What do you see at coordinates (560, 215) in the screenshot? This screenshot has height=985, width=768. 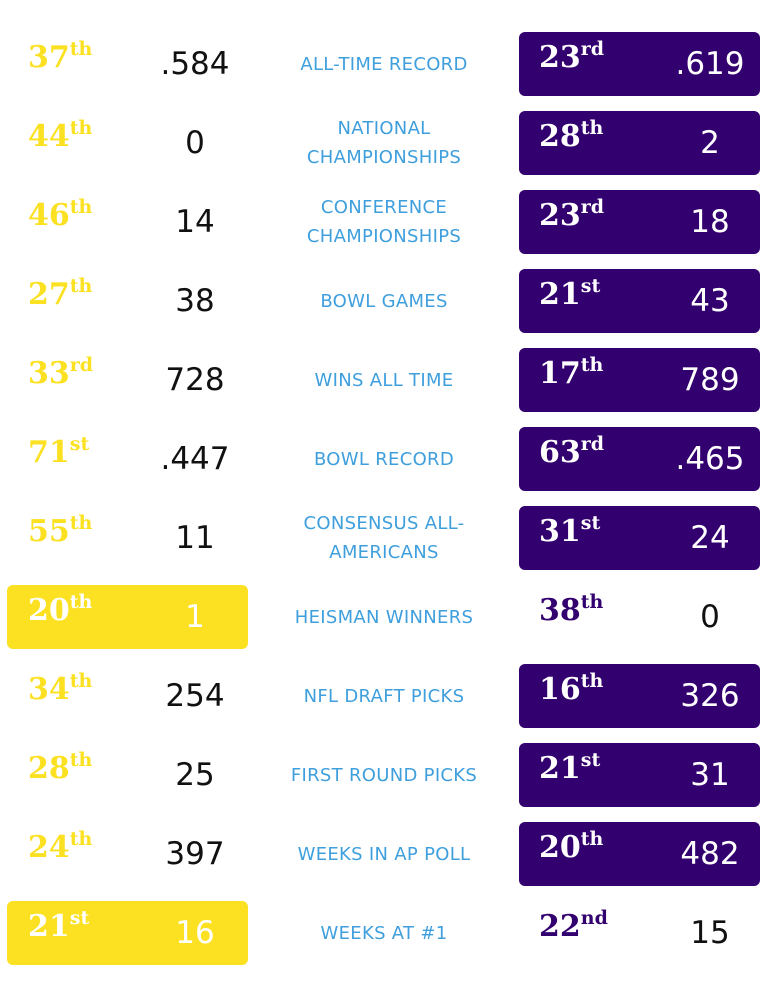 I see `right-rank-number: 23` at bounding box center [560, 215].